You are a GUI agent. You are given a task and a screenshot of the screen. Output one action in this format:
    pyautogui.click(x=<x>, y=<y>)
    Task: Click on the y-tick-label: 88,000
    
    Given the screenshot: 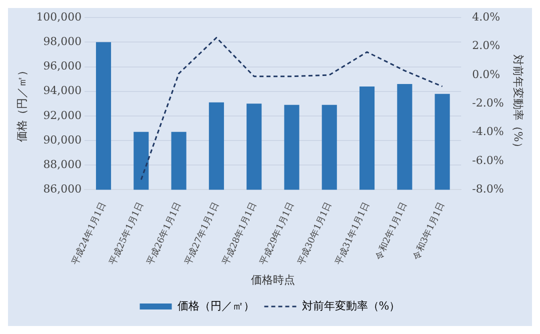 What is the action you would take?
    pyautogui.click(x=62, y=164)
    